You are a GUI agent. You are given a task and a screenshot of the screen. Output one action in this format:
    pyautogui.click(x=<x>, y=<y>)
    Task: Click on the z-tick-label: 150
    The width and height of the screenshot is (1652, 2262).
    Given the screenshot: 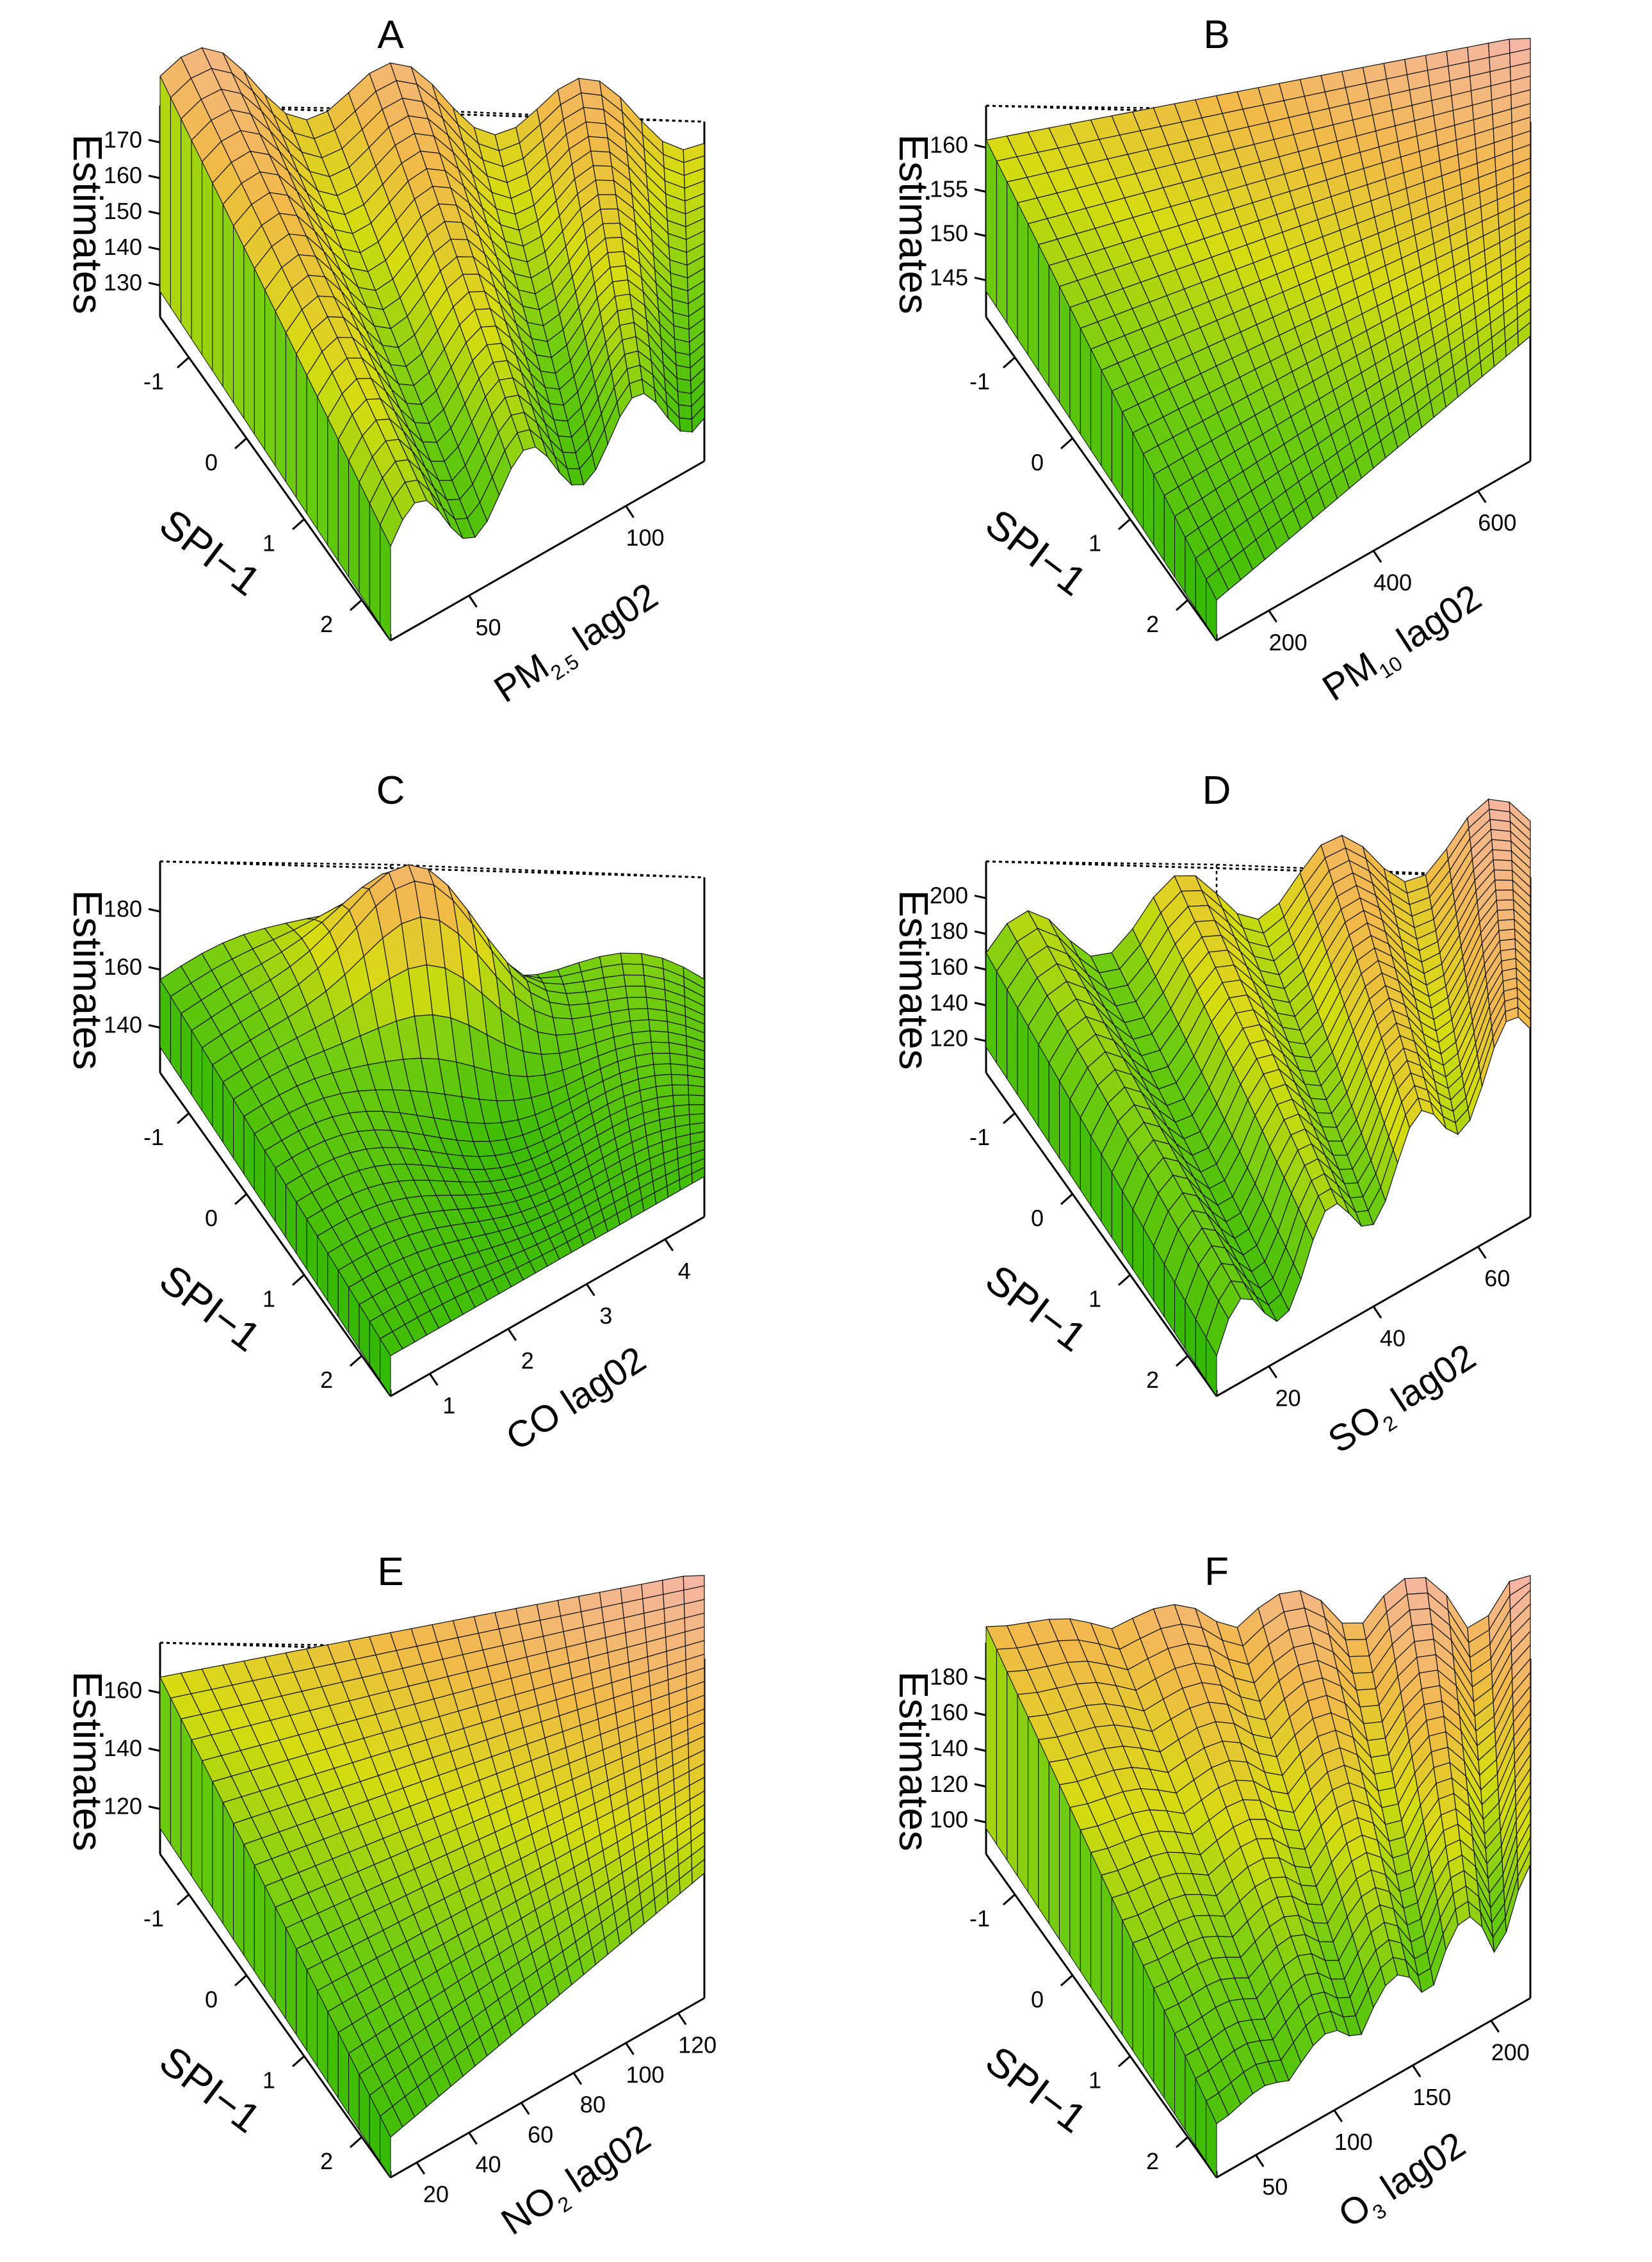 What is the action you would take?
    pyautogui.click(x=949, y=233)
    